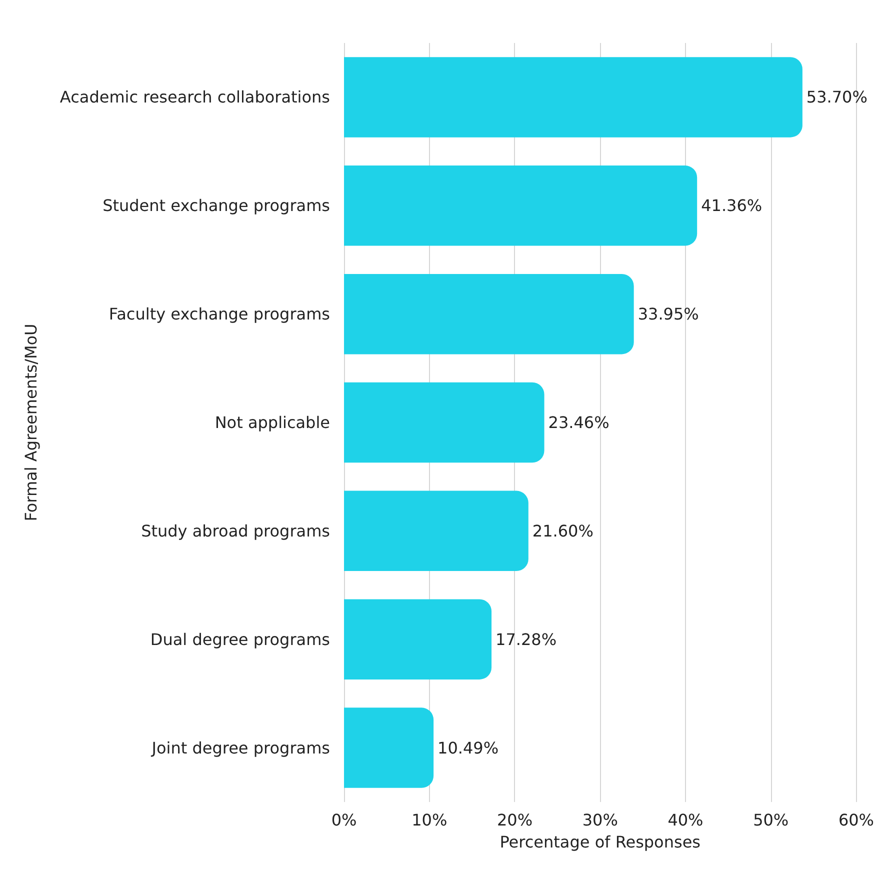 Image resolution: width=885 pixels, height=870 pixels. Describe the element at coordinates (856, 820) in the screenshot. I see `x-tick-label: 60%` at that location.